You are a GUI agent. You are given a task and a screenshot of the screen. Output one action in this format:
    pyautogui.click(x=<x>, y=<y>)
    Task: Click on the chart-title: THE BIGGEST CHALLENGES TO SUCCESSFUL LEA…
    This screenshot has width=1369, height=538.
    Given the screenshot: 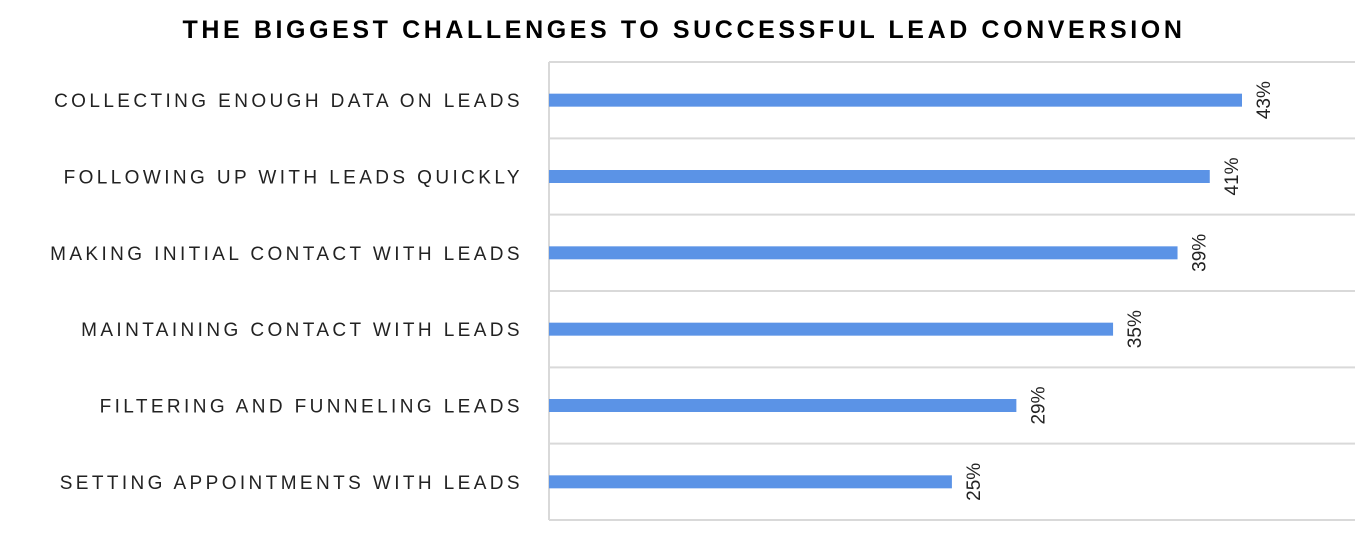 What is the action you would take?
    pyautogui.click(x=683, y=30)
    